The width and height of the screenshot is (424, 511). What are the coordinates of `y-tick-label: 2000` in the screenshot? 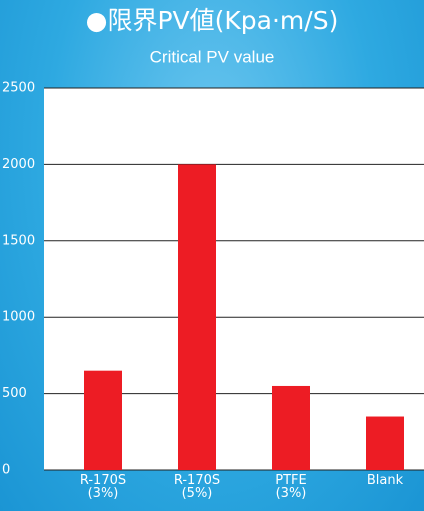 It's located at (18, 164).